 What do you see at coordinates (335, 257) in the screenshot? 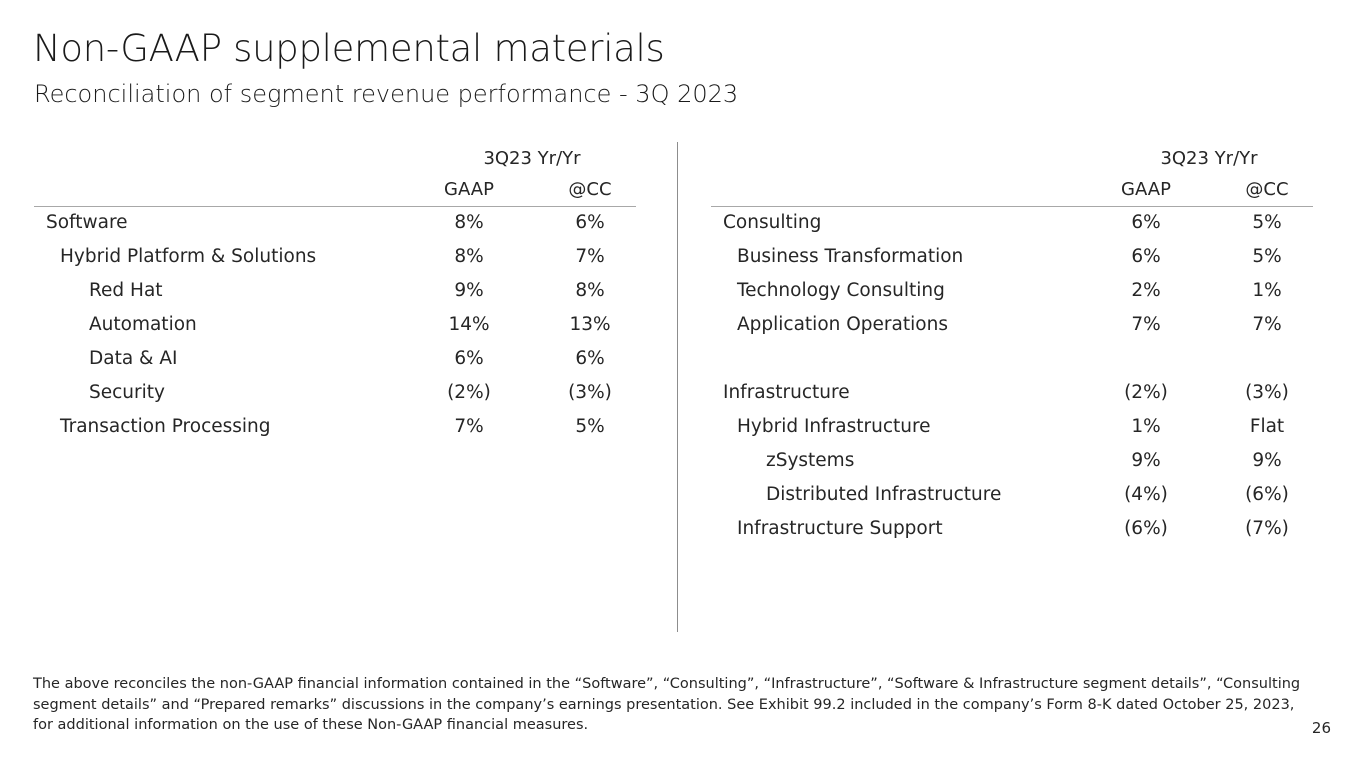
I see `table-row: Hybrid Platform & Solutions 8% 7%` at bounding box center [335, 257].